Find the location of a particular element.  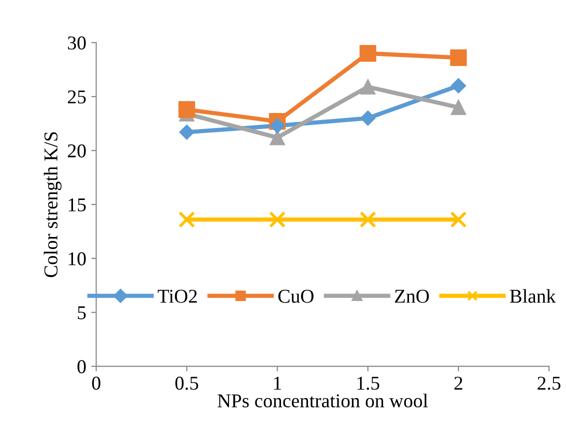

x-axis-title: NPs concentration on wool is located at coordinates (323, 401).